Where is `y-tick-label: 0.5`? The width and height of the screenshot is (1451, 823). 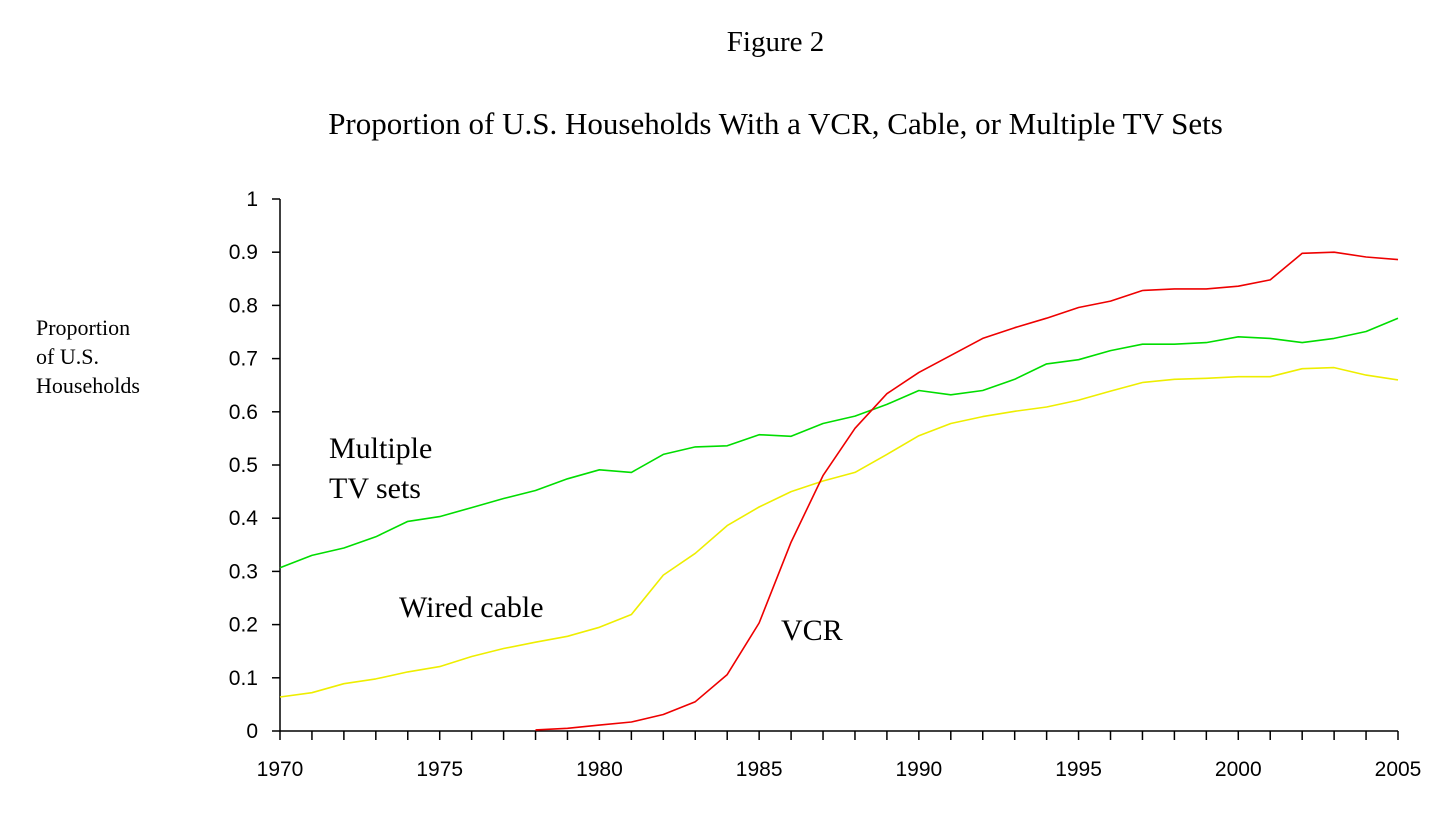
y-tick-label: 0.5 is located at coordinates (243, 465).